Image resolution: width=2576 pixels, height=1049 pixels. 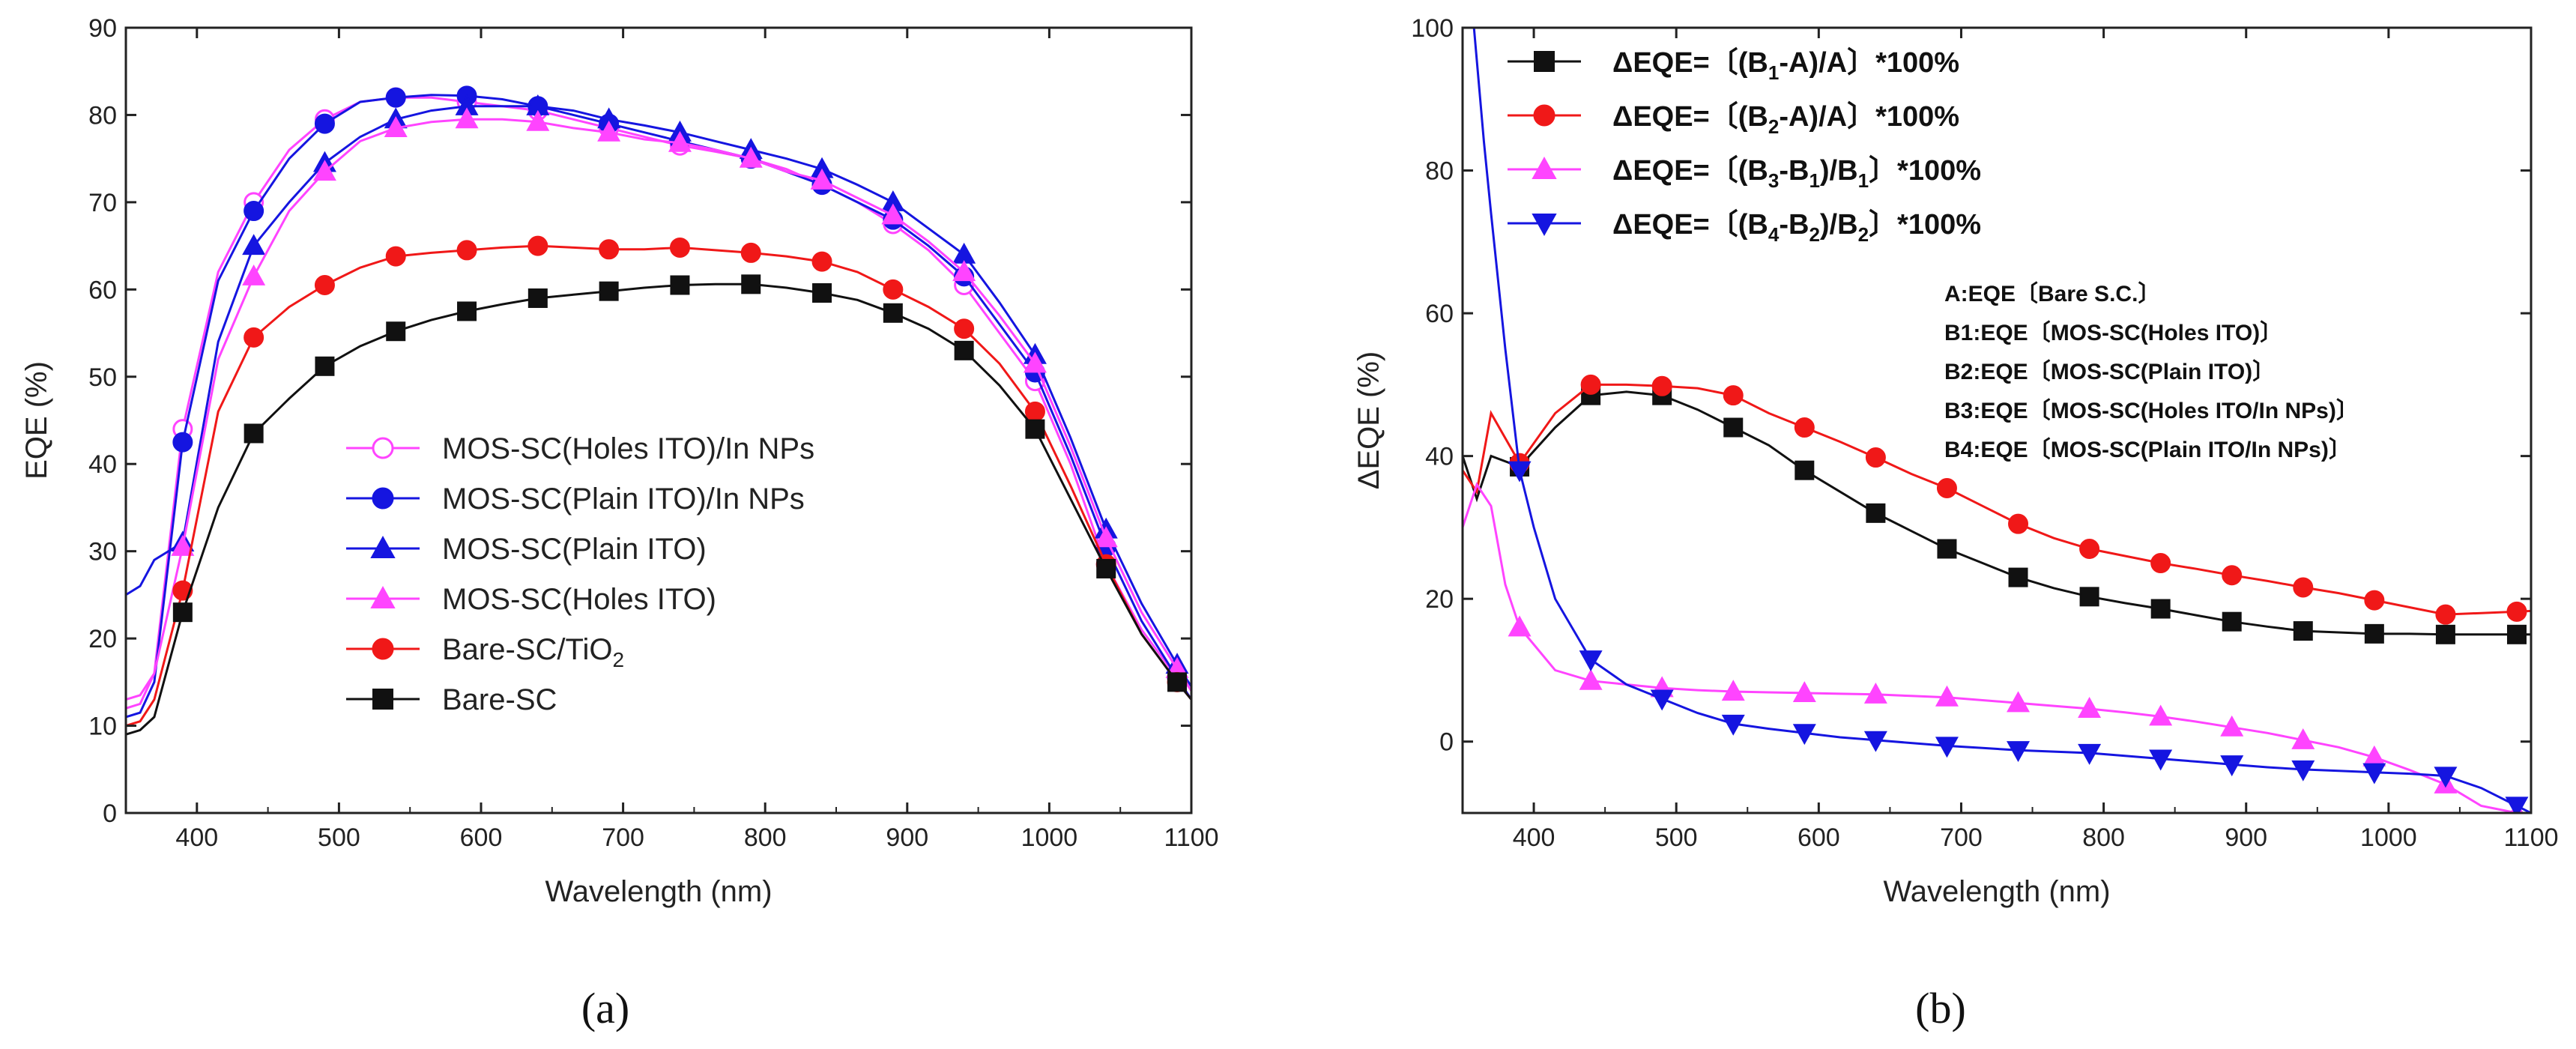 I want to click on note-2: B2:EQE〔MOS-SC(Plain ITO)〕, so click(x=2109, y=371).